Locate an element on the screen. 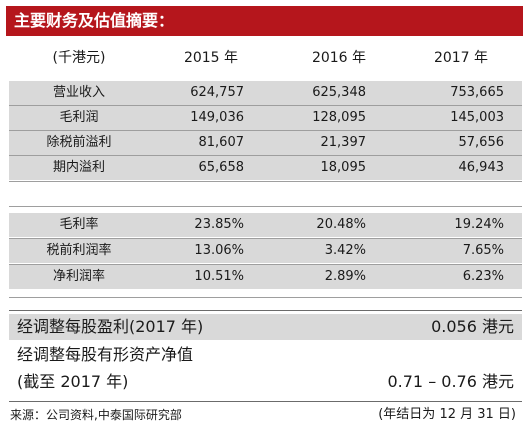 This screenshot has height=427, width=529. footer: 来源：公司资料,中泰国际研究部 (年结日为 12 月 31 日) is located at coordinates (266, 415).